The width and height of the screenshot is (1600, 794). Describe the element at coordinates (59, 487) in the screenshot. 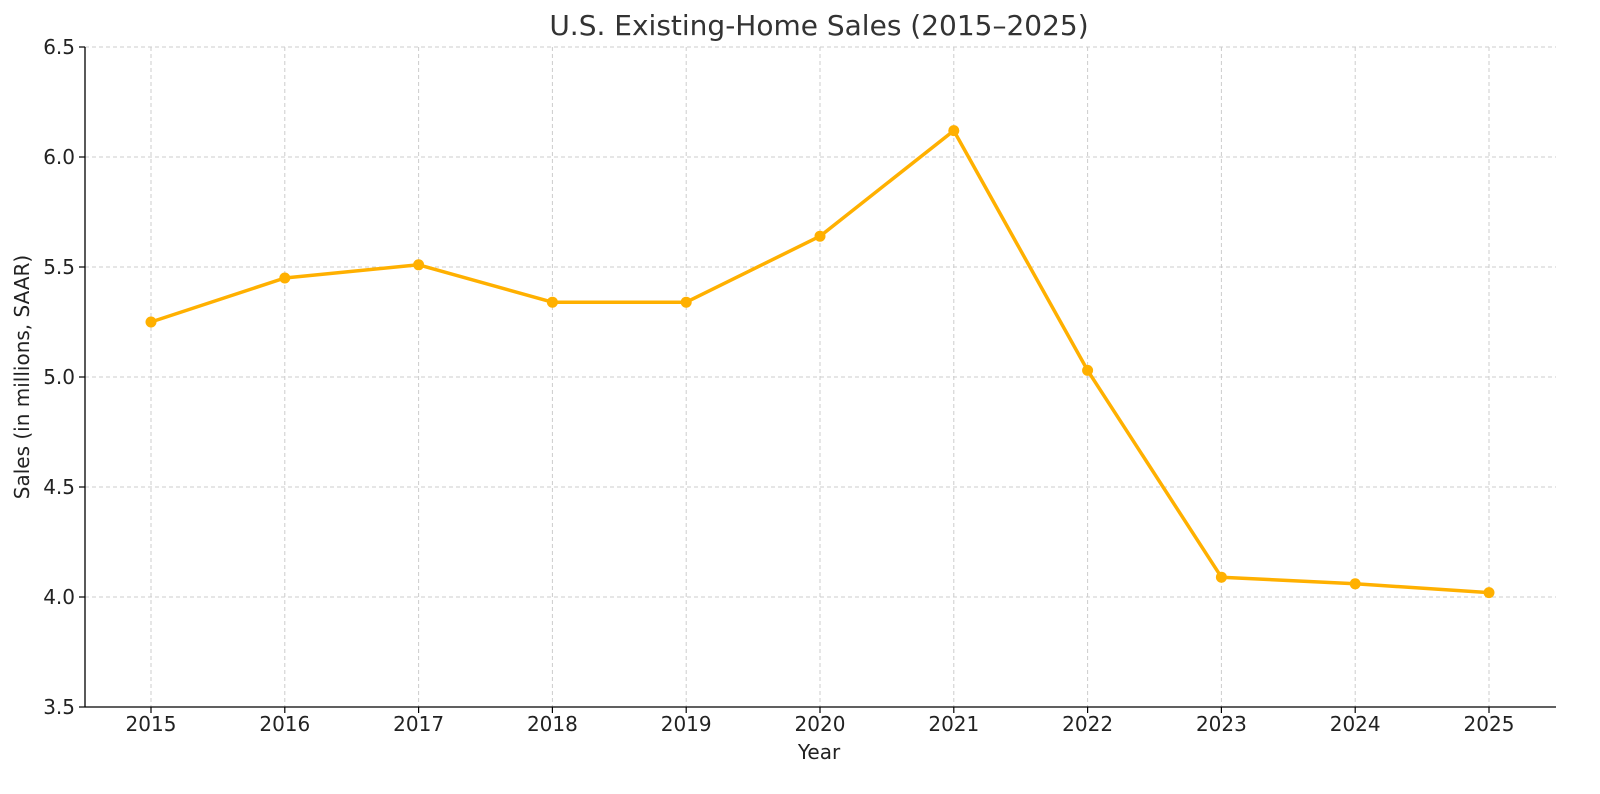

I see `y-tick-label: 4.5` at that location.